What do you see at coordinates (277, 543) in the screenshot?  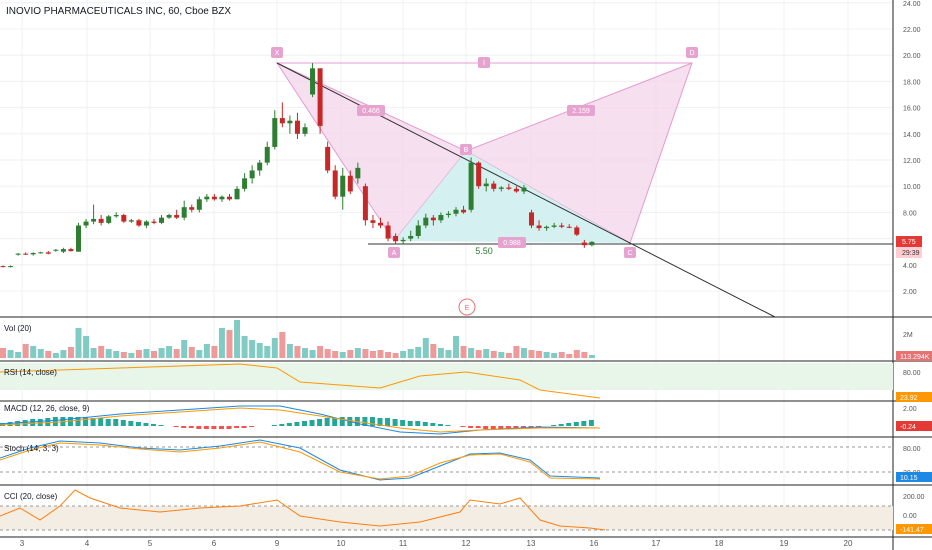 I see `time-axis-label: 9` at bounding box center [277, 543].